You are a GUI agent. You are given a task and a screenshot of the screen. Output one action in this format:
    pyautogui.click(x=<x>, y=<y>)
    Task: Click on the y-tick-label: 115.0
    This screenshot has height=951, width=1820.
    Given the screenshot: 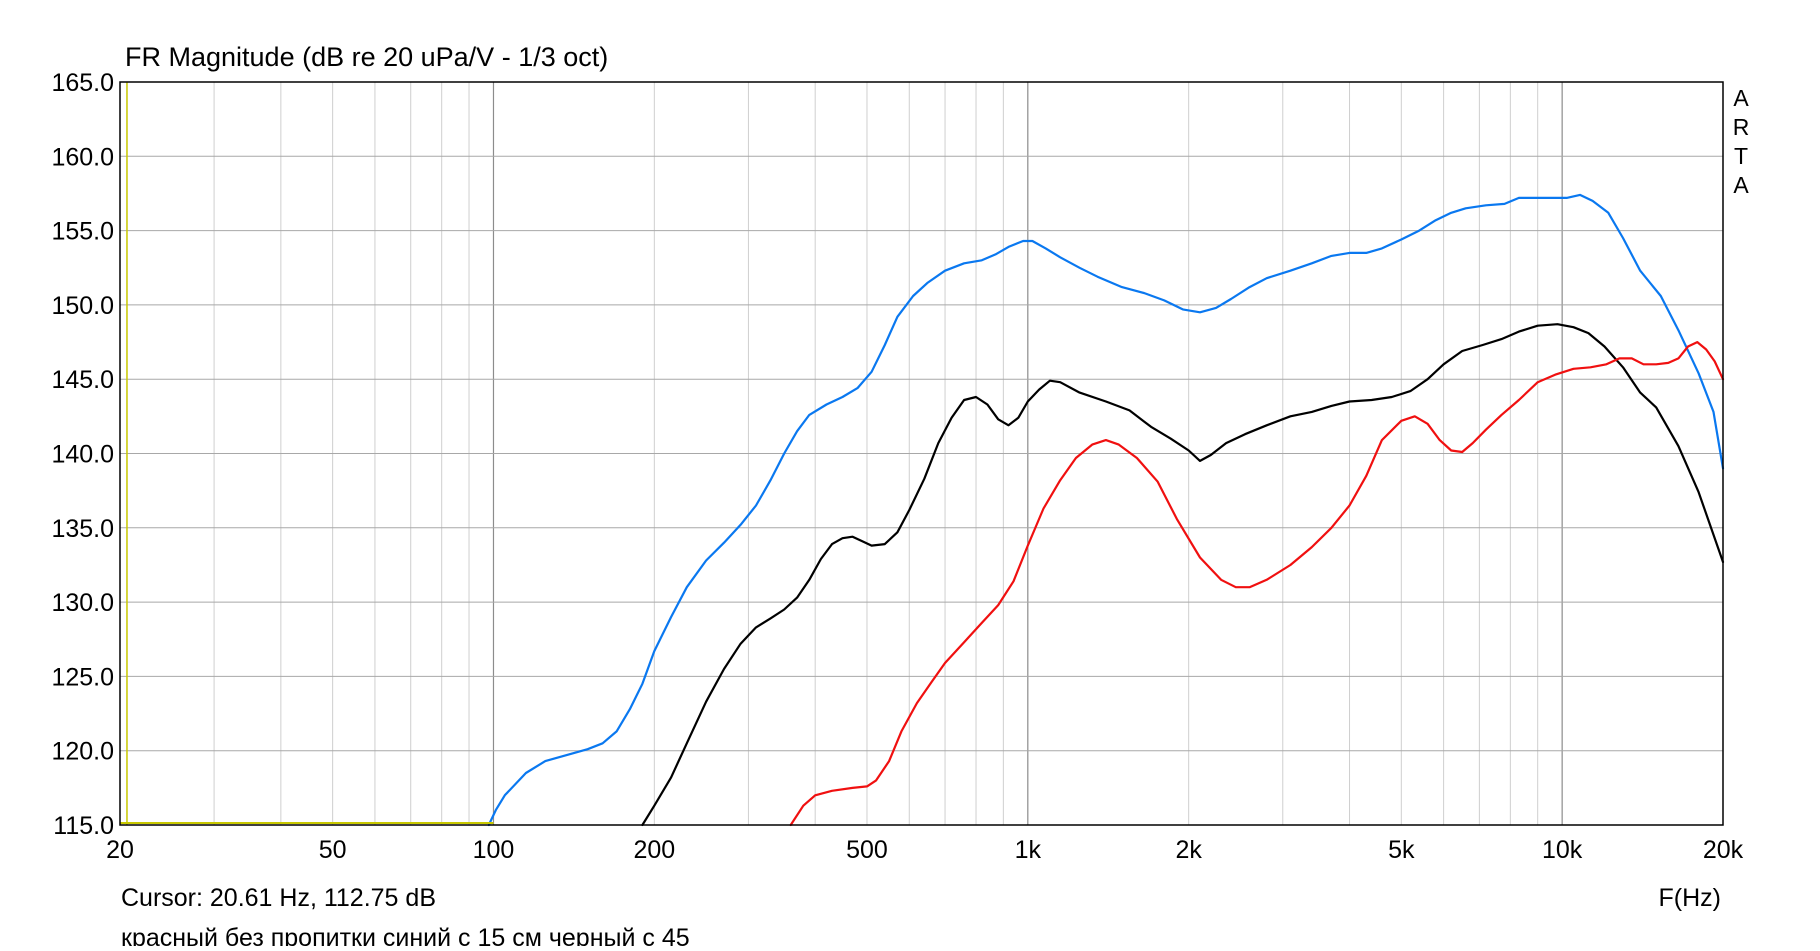 What is the action you would take?
    pyautogui.click(x=83, y=826)
    